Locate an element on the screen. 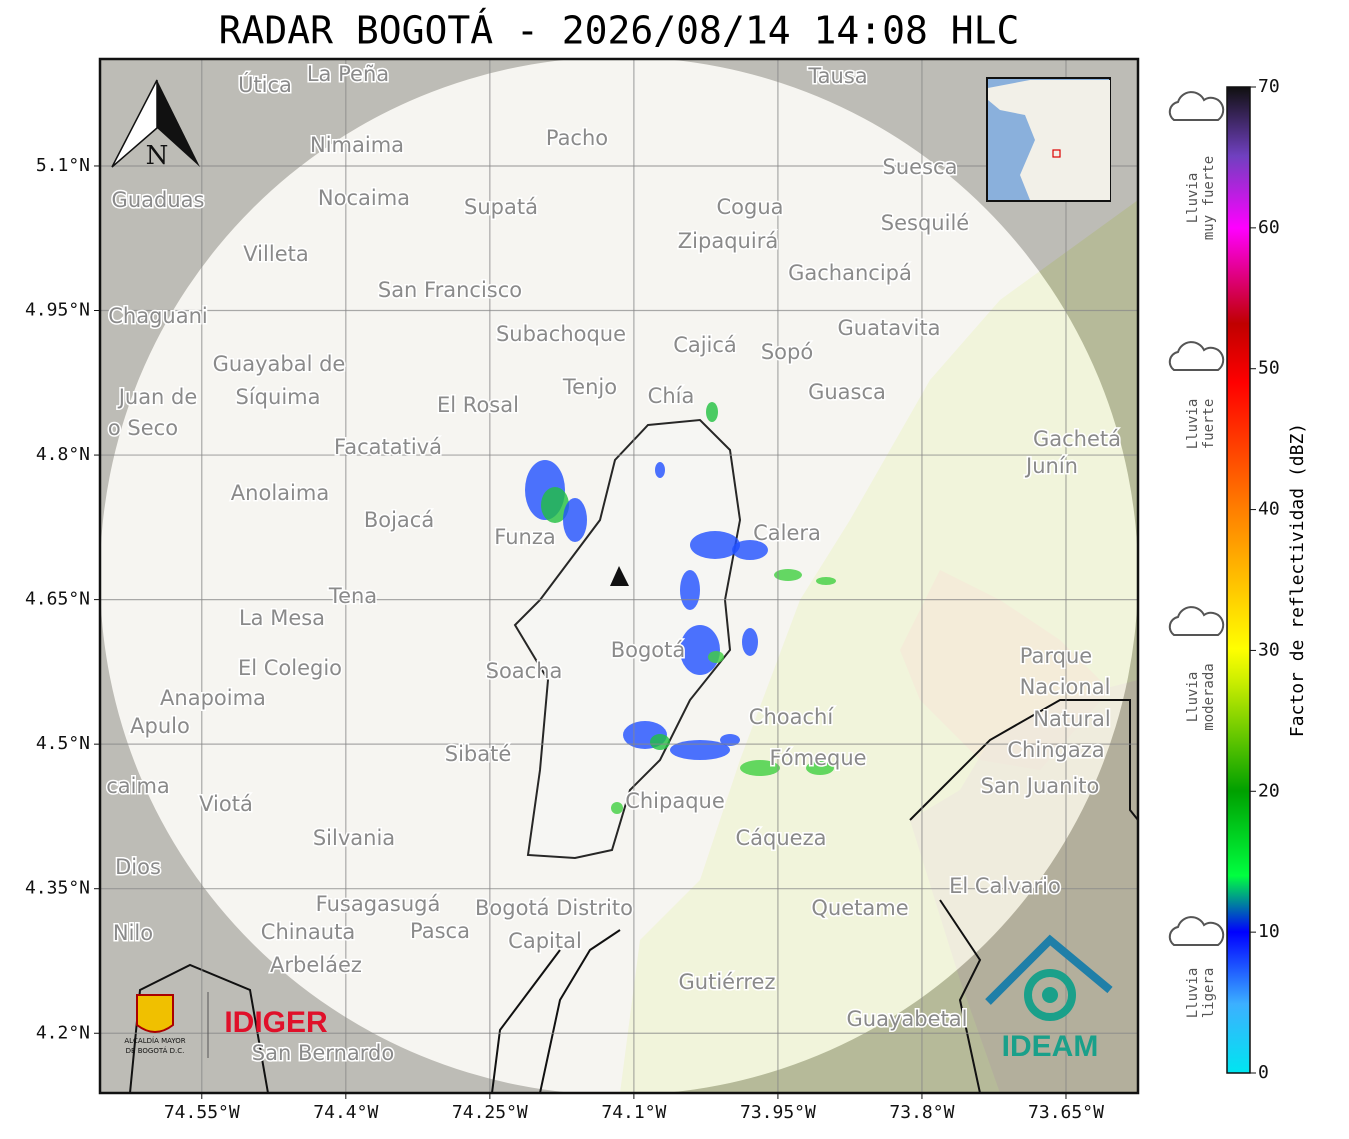 This screenshot has width=1349, height=1139. place-label: Natural is located at coordinates (1071, 719).